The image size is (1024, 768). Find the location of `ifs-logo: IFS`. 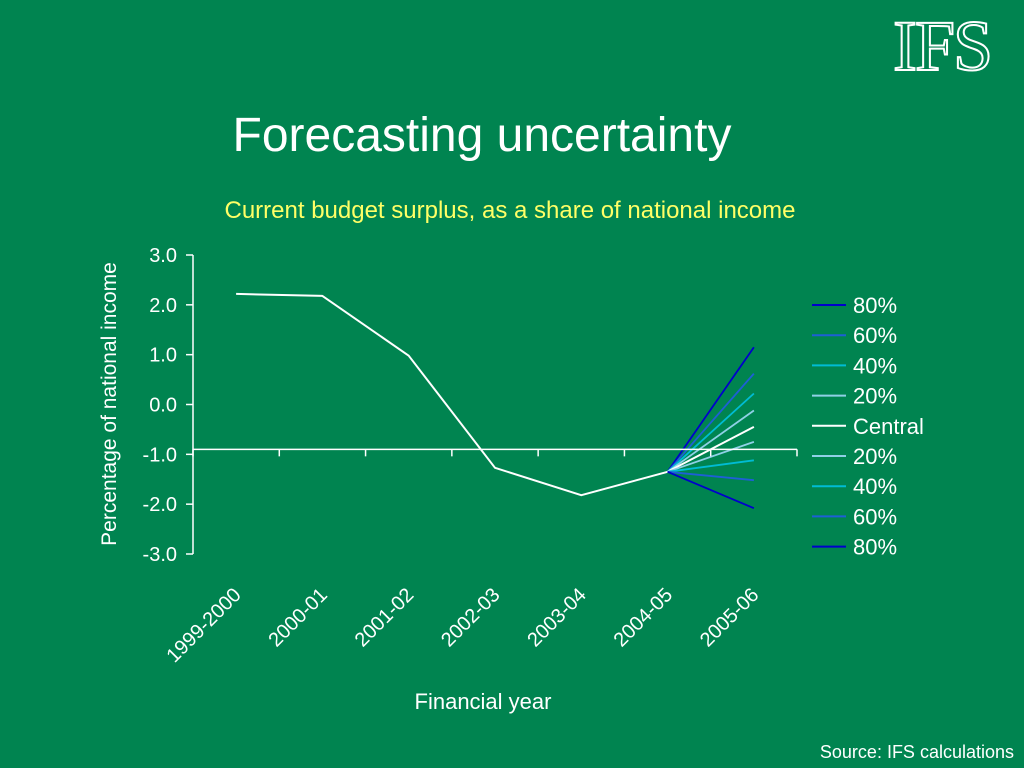

ifs-logo: IFS is located at coordinates (943, 46).